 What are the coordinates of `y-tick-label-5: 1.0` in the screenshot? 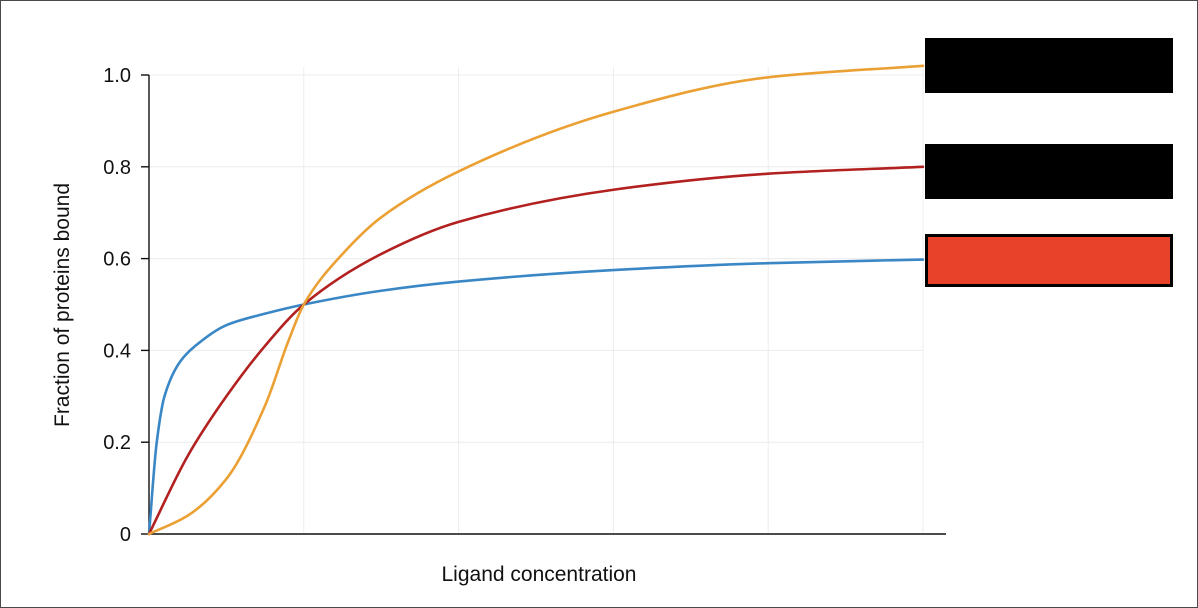 It's located at (117, 76).